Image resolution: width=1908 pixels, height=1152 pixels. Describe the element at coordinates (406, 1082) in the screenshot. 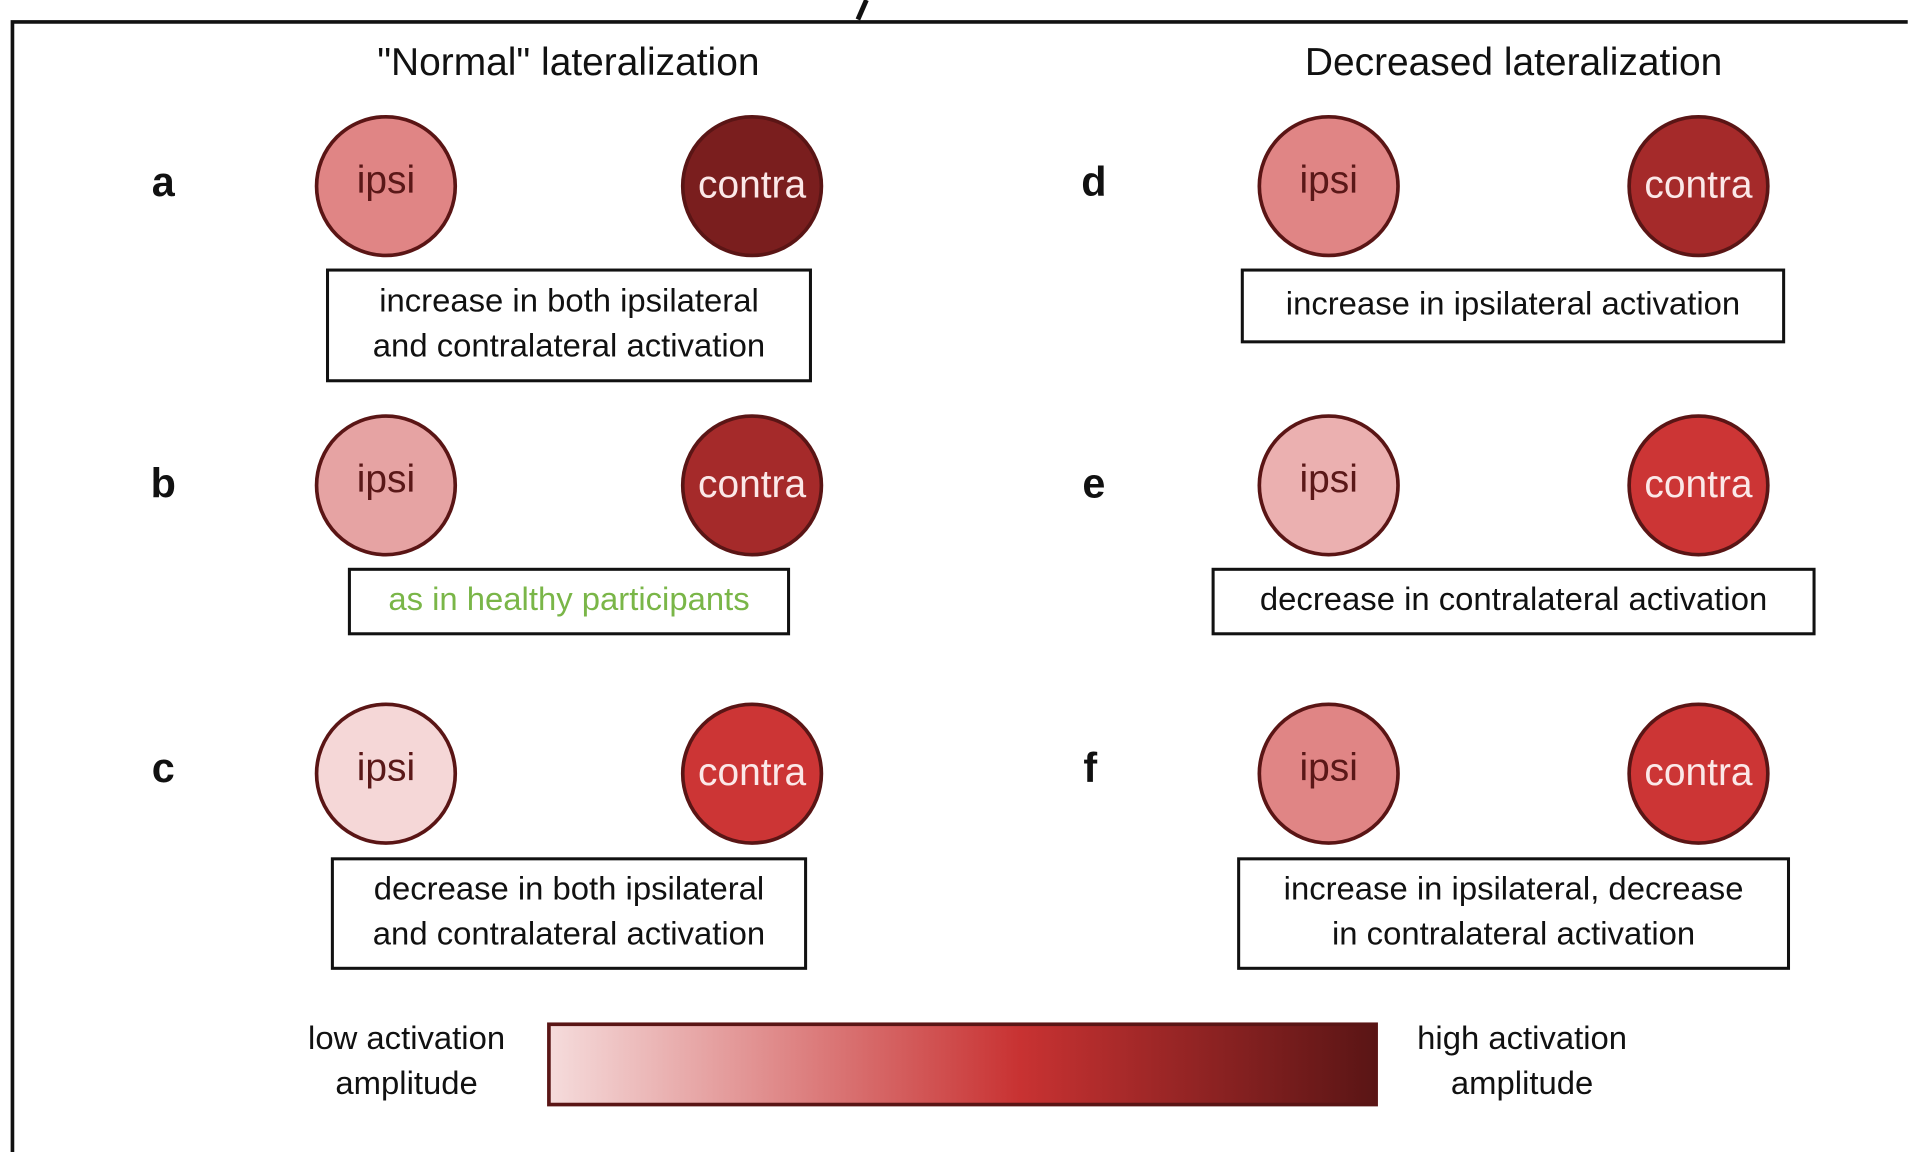

I see `legend-low: amplitude` at that location.